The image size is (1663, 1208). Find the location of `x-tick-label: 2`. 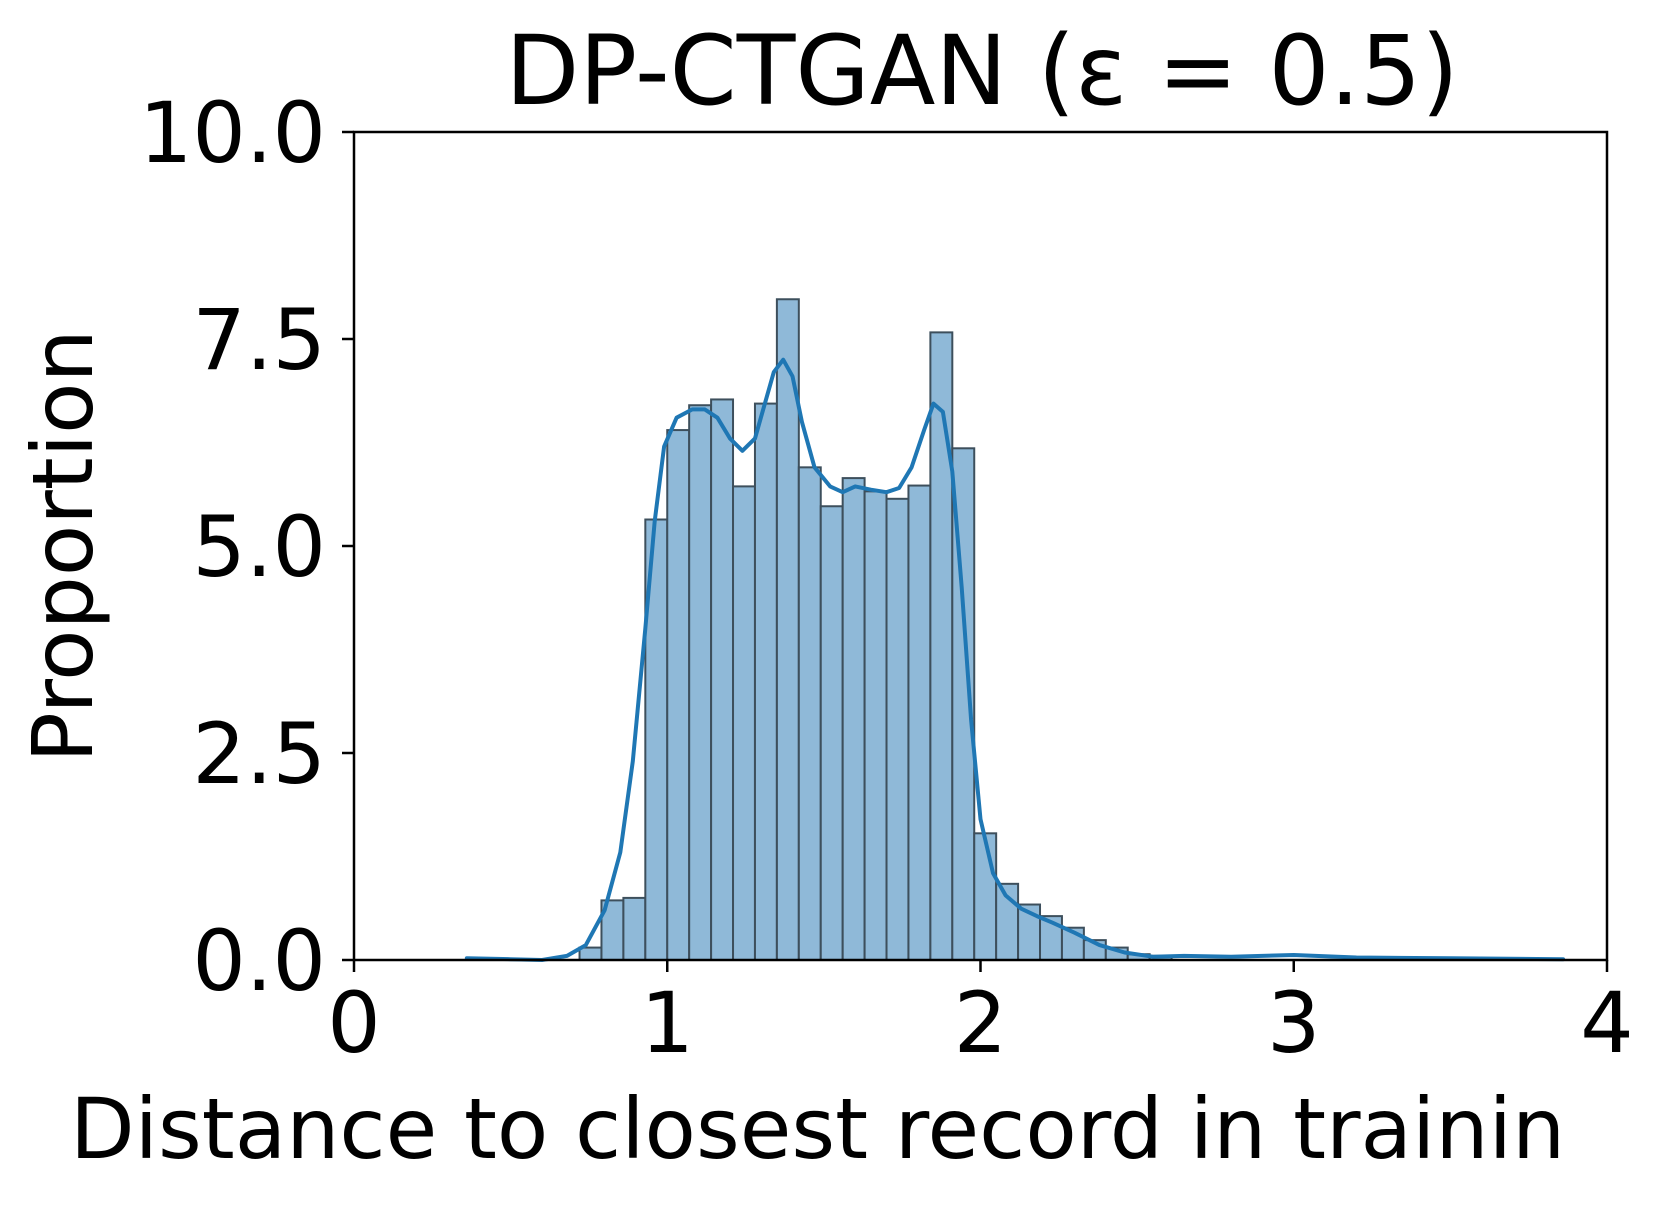

x-tick-label: 2 is located at coordinates (980, 1023).